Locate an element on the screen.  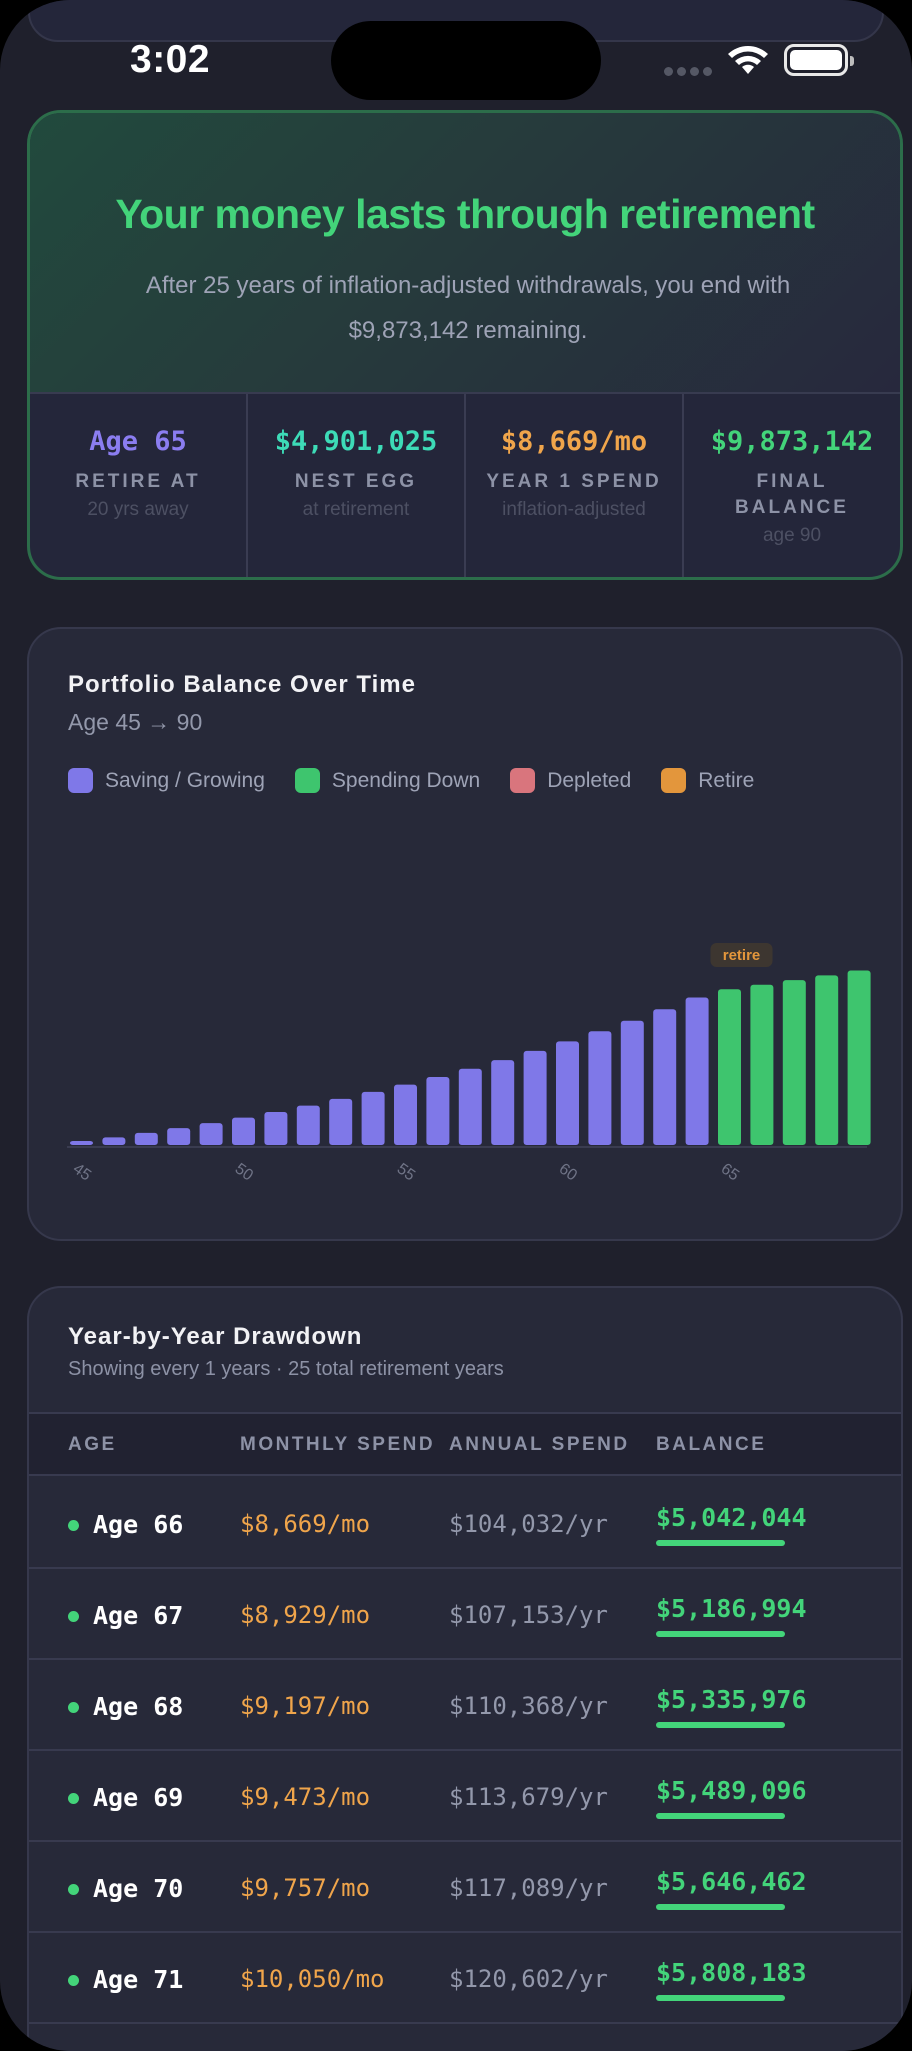
legend-item-retire: Retire is located at coordinates (707, 780).